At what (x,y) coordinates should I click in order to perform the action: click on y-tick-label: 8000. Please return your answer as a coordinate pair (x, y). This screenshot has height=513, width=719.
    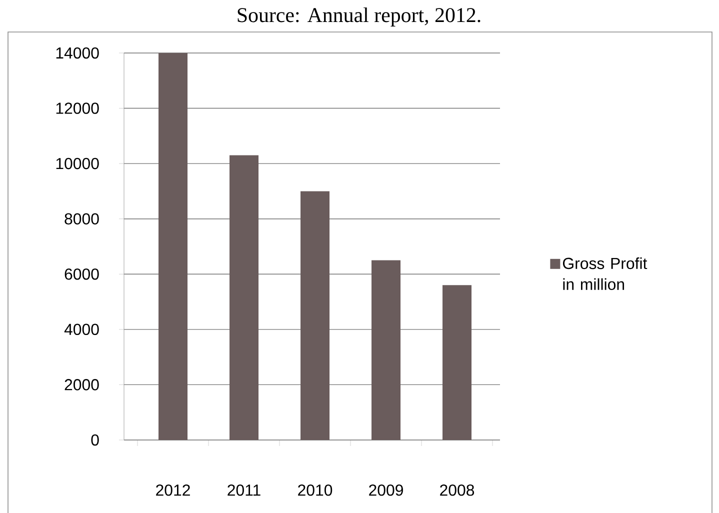
    Looking at the image, I should click on (81, 218).